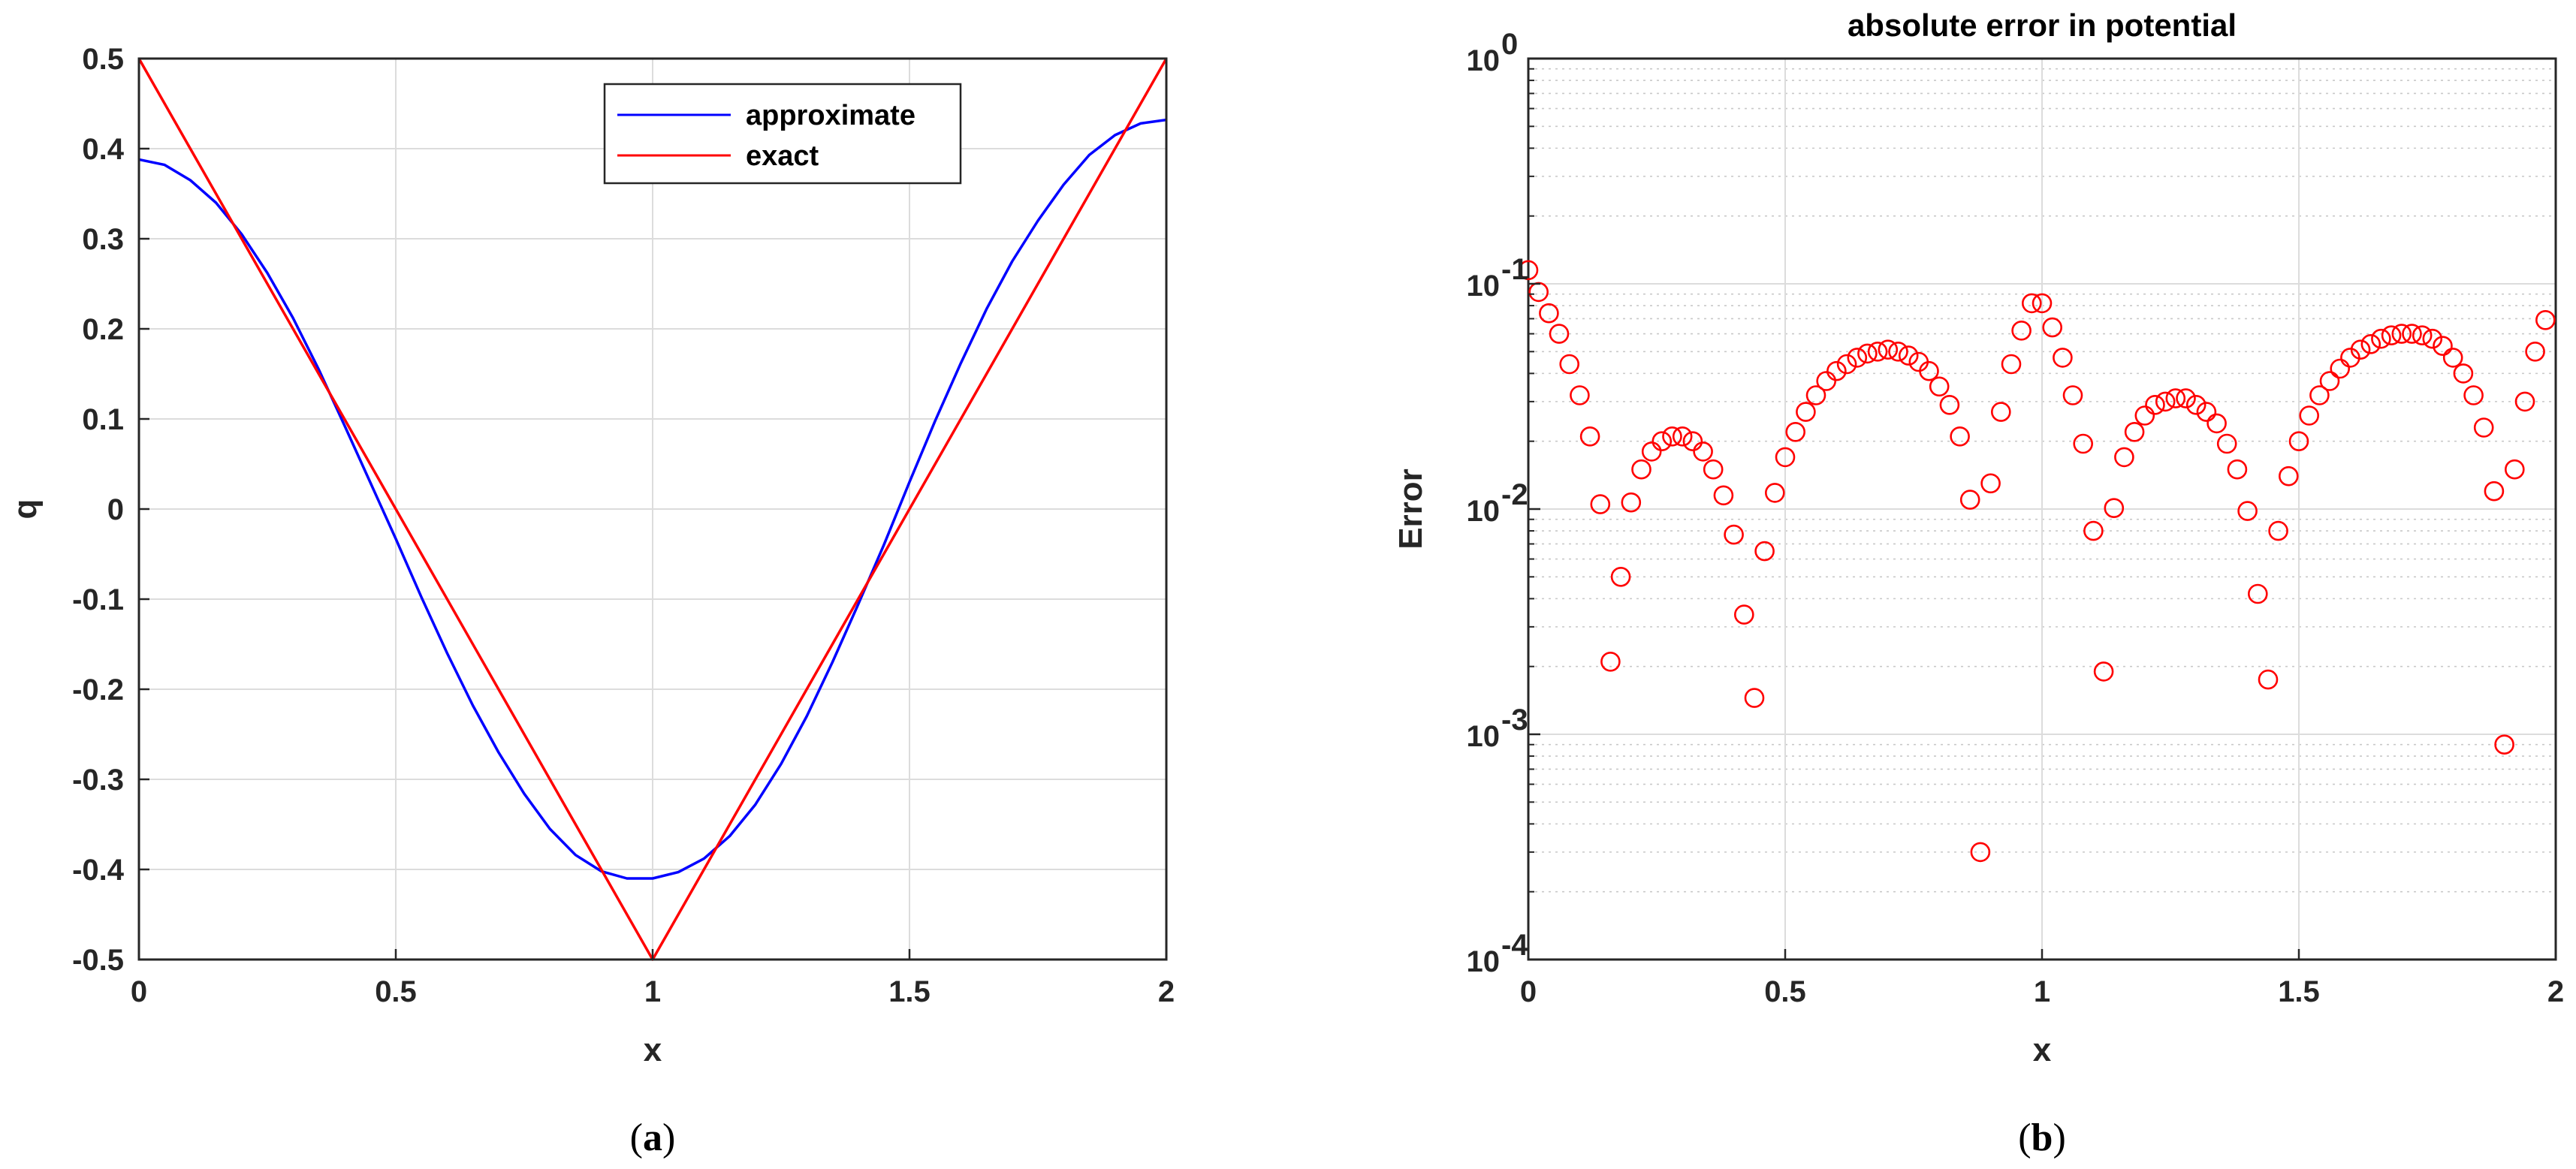 The height and width of the screenshot is (1169, 2576). What do you see at coordinates (103, 240) in the screenshot?
I see `y-tick-label: 0.3` at bounding box center [103, 240].